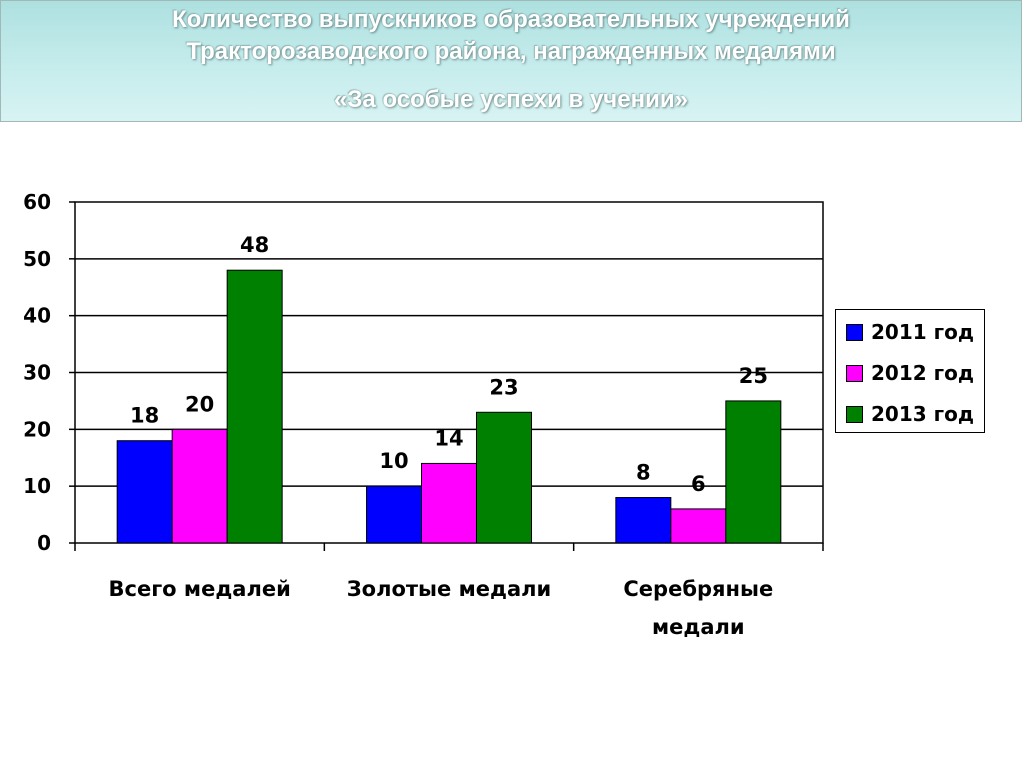  What do you see at coordinates (144, 416) in the screenshot?
I see `data-label: 18` at bounding box center [144, 416].